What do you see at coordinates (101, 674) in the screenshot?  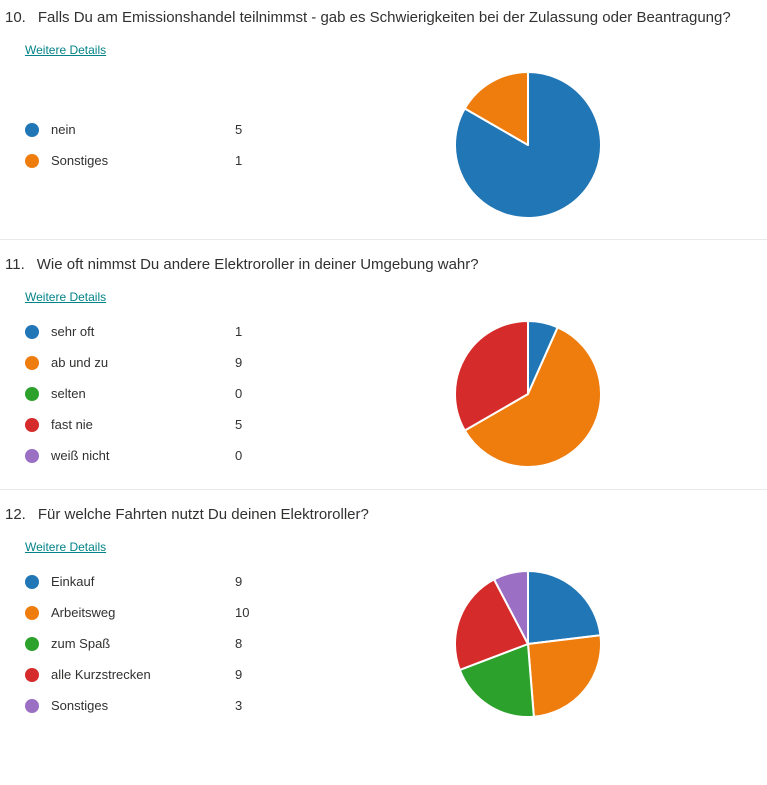 I see `legend-label: alle Kurzstrecken` at bounding box center [101, 674].